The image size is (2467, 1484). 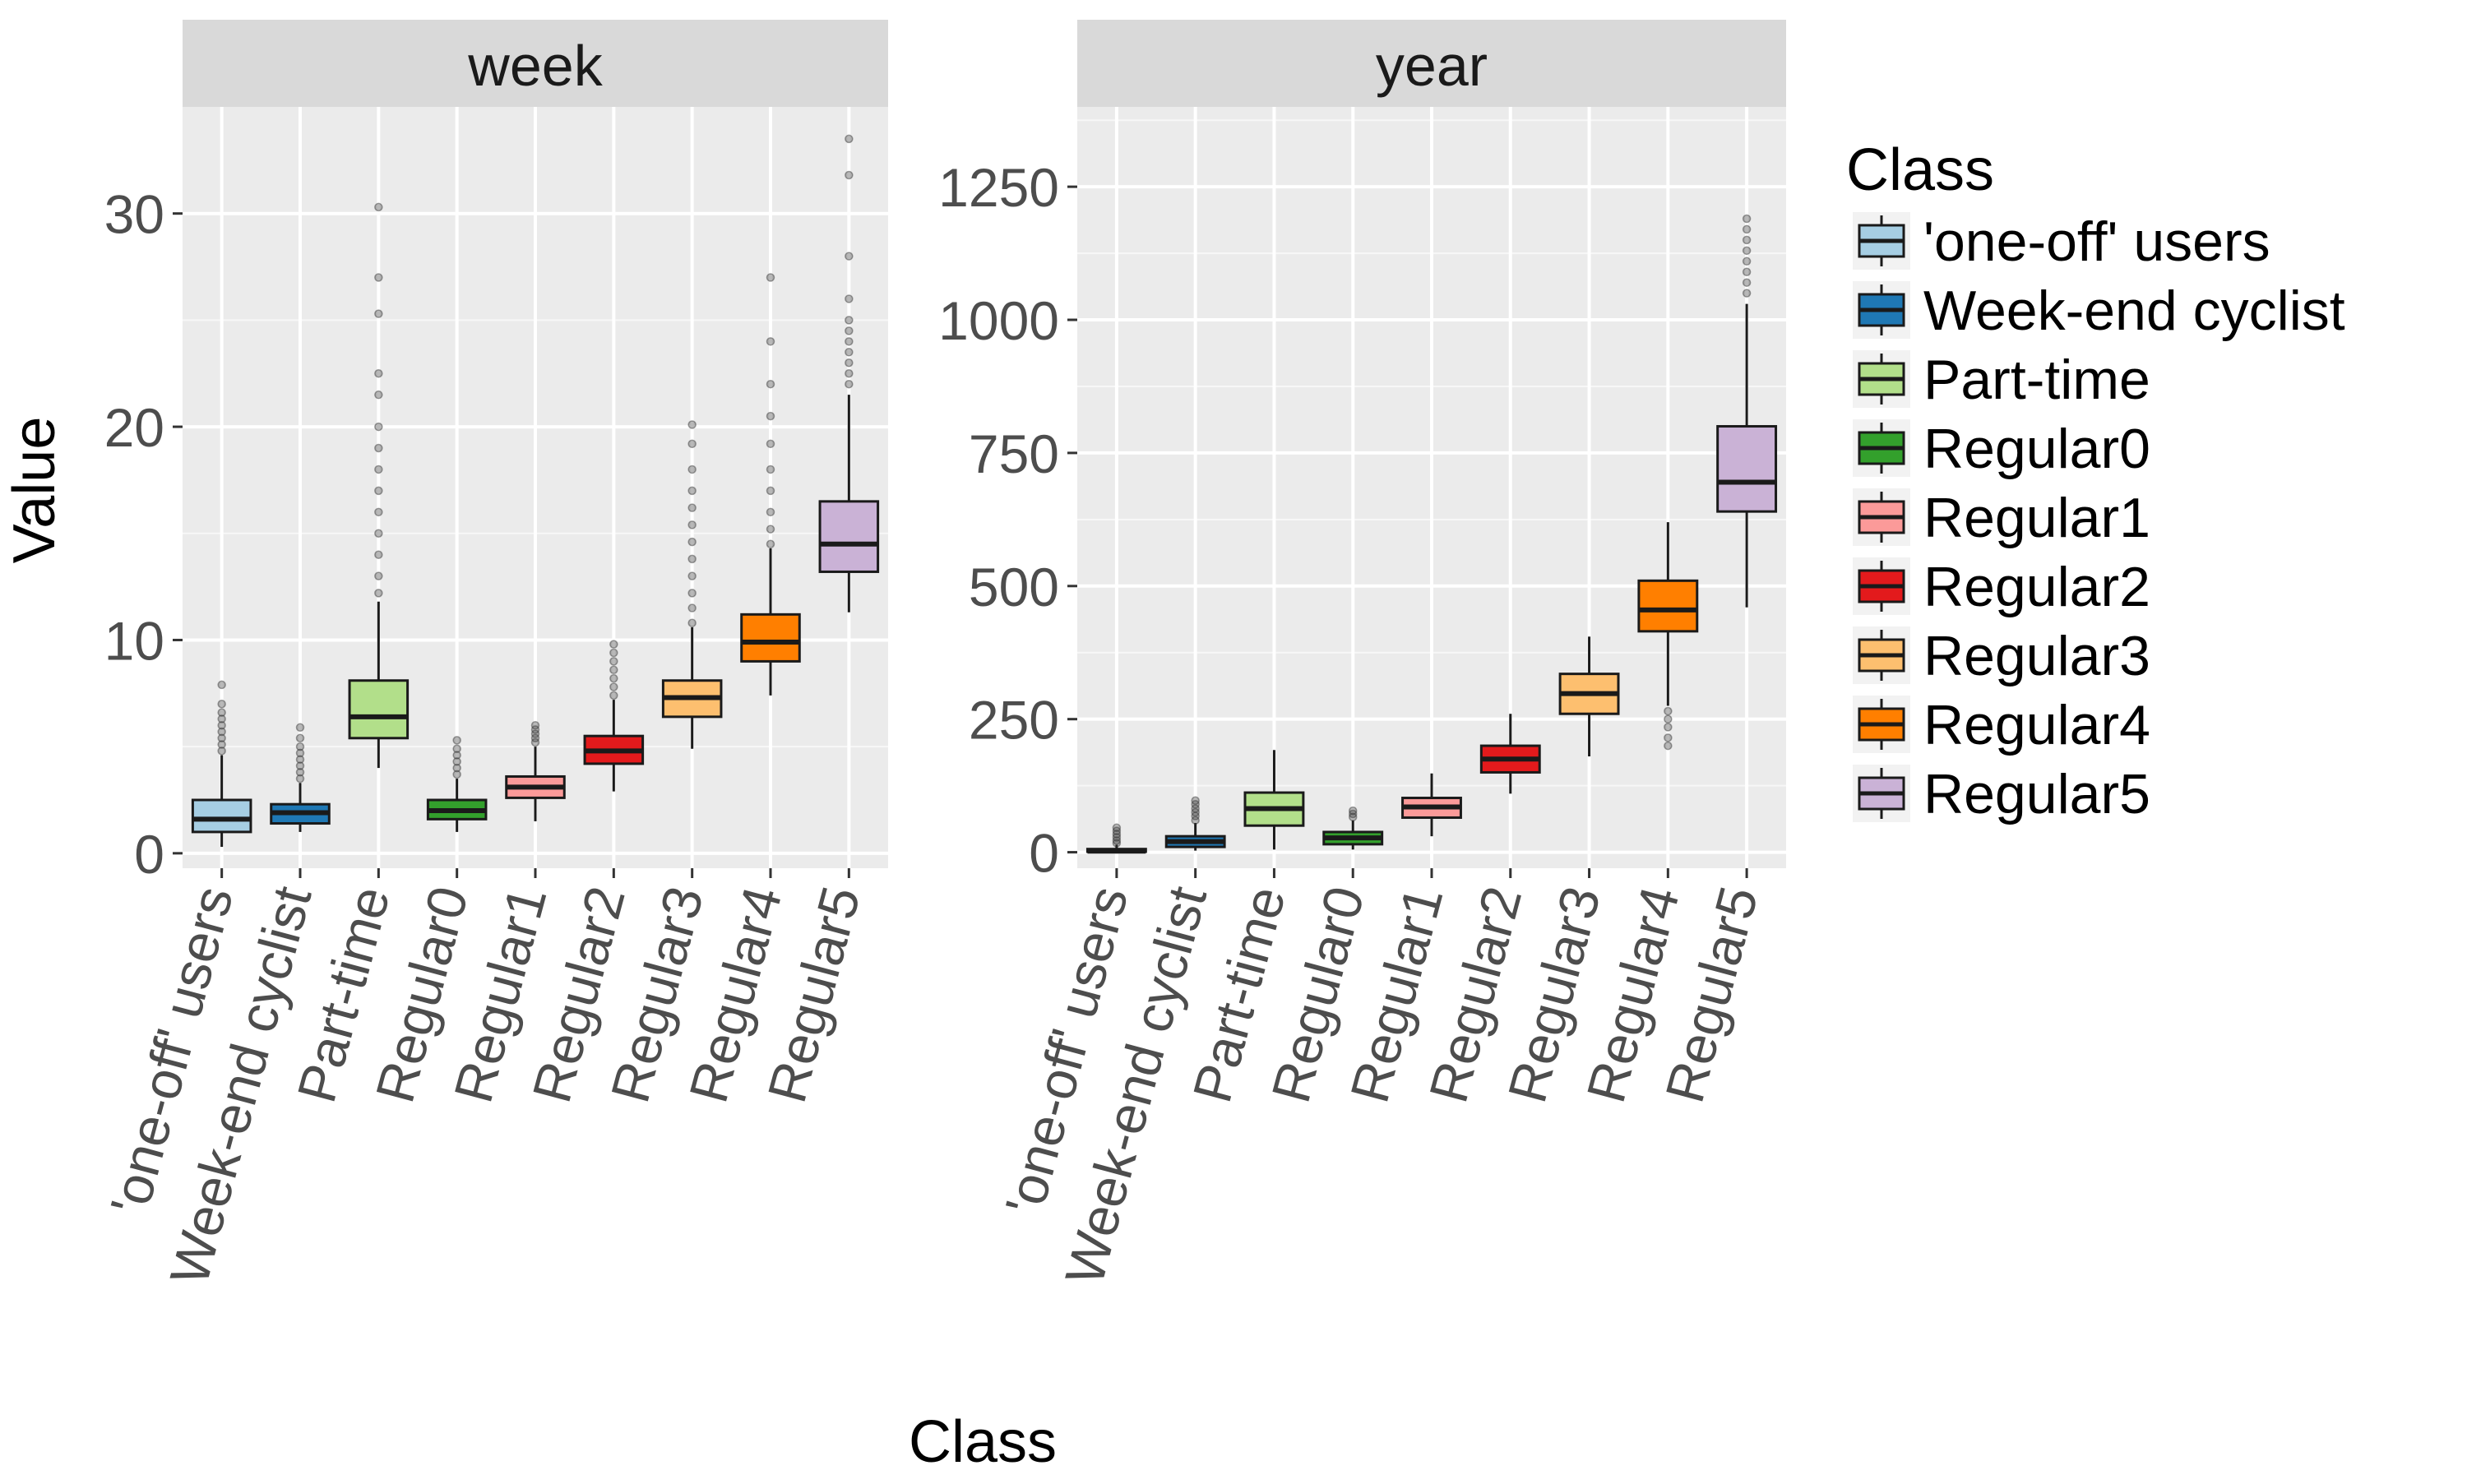 What do you see at coordinates (2001, 656) in the screenshot?
I see `legend-entry-6: Regular3` at bounding box center [2001, 656].